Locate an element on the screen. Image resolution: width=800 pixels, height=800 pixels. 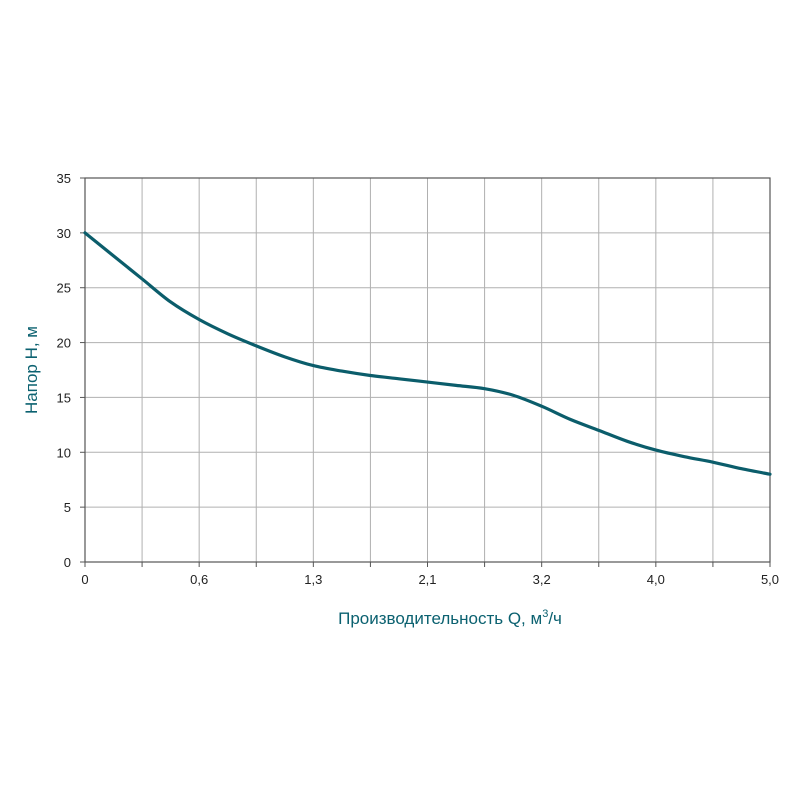
y-tick-label: 15 is located at coordinates (64, 397).